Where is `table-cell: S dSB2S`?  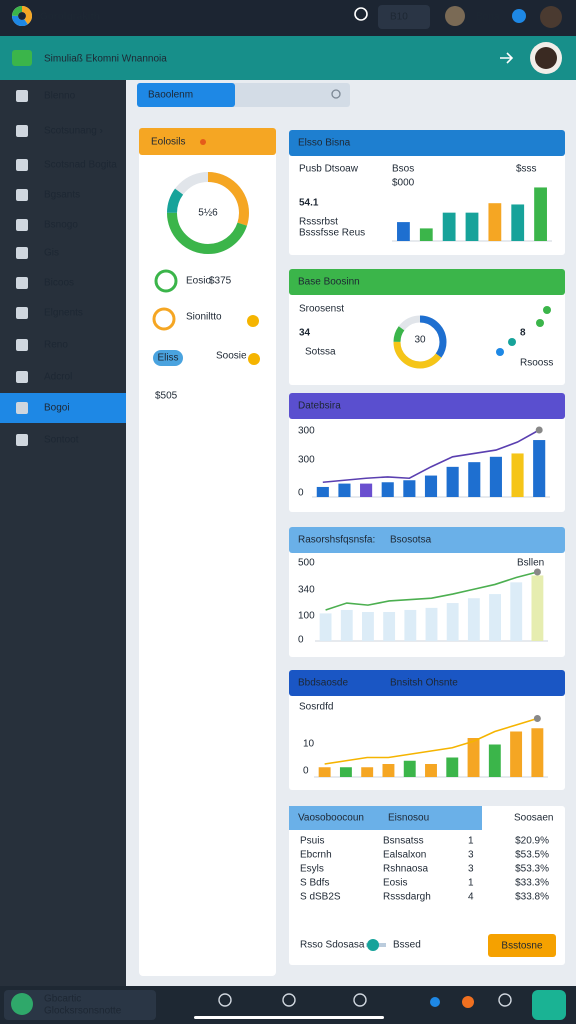
table-cell: S dSB2S is located at coordinates (320, 897).